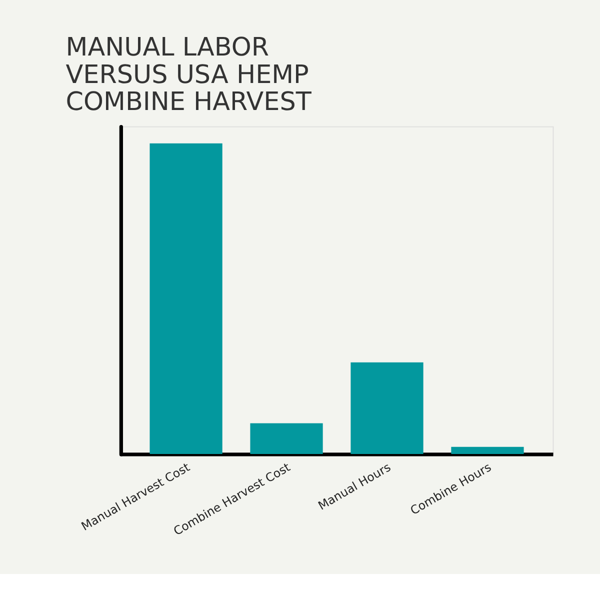  I want to click on chart-title: MANUAL LABOR VERSUS USA HEMP COMBINE HARVEST, so click(189, 74).